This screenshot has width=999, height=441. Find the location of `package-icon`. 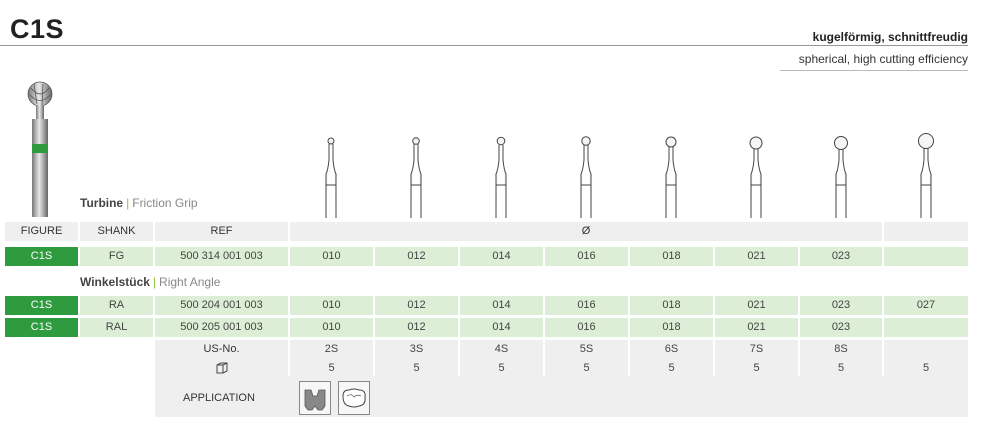

package-icon is located at coordinates (221, 368).